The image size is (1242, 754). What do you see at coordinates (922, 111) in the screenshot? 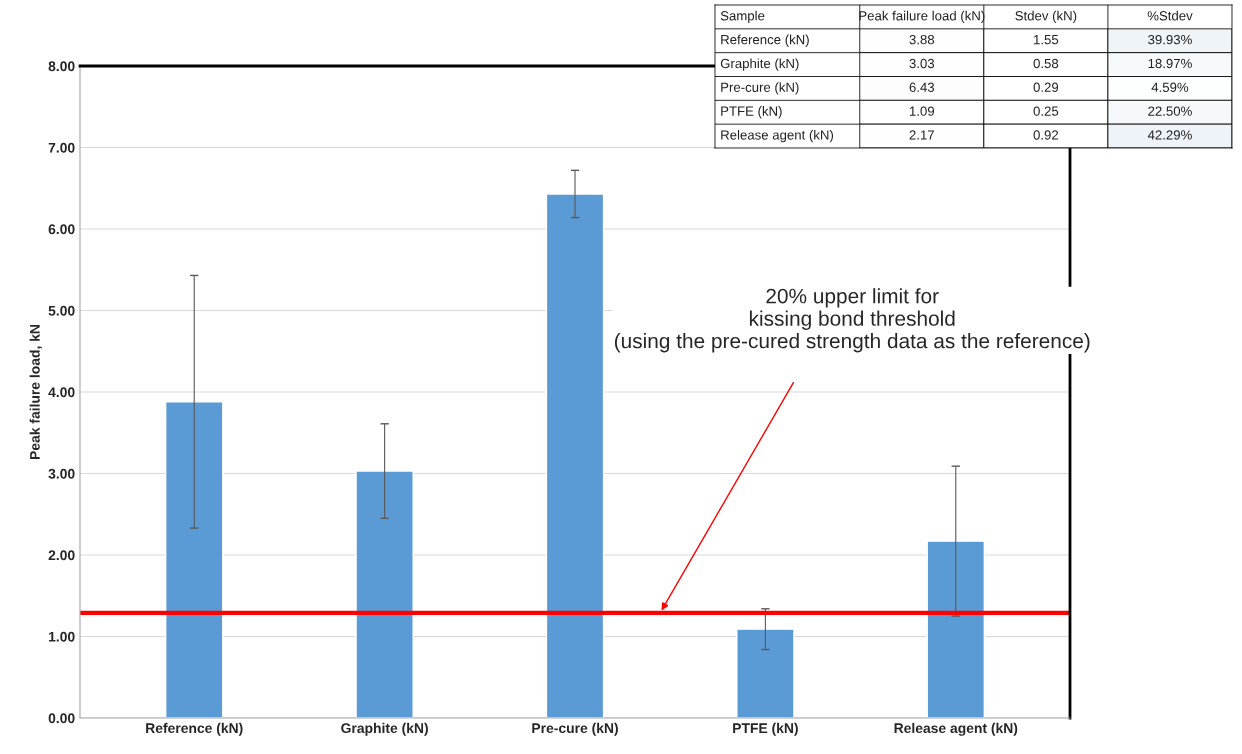
I see `data-label: 1.09` at bounding box center [922, 111].